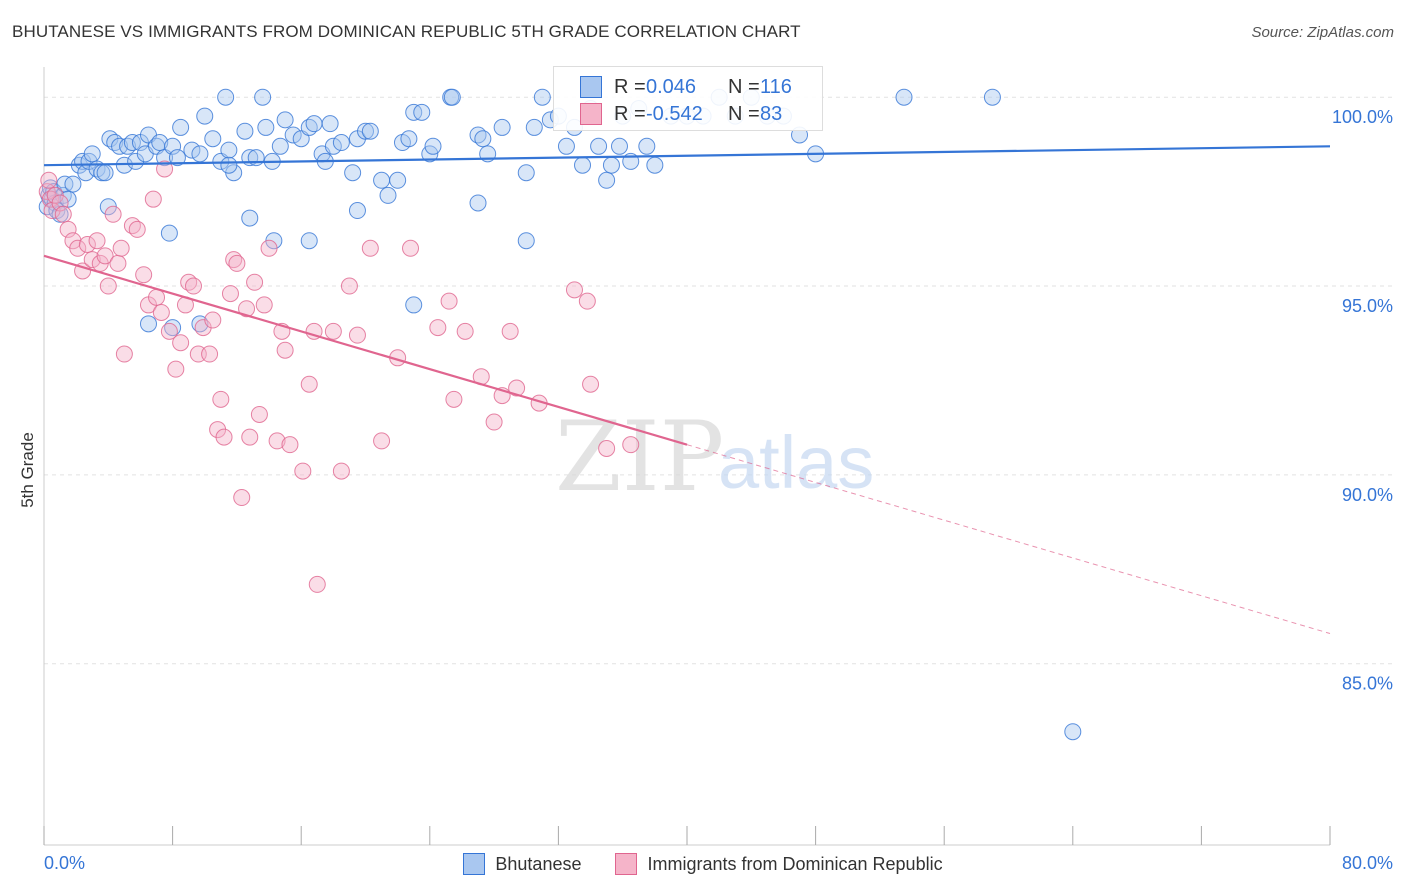  What do you see at coordinates (1322, 32) in the screenshot?
I see `source-label: Source: ZipAtlas.com` at bounding box center [1322, 32].